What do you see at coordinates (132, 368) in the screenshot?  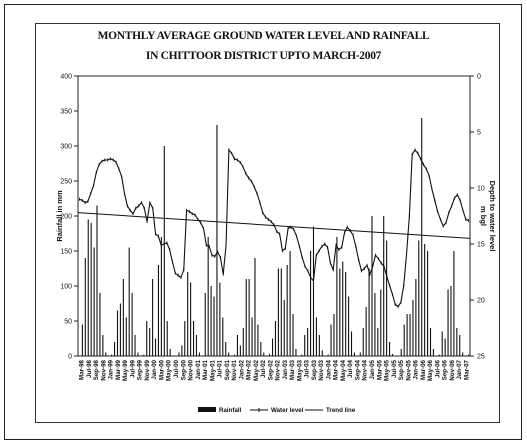 I see `x-axis-tick-label: Jul-99` at bounding box center [132, 368].